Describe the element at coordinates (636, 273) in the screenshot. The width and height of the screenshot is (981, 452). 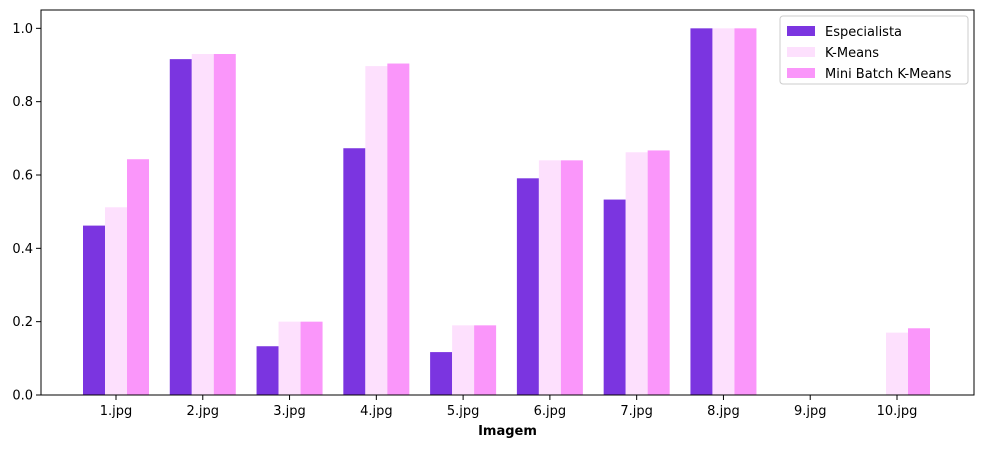
I see `bar-k-means-7-jpg` at that location.